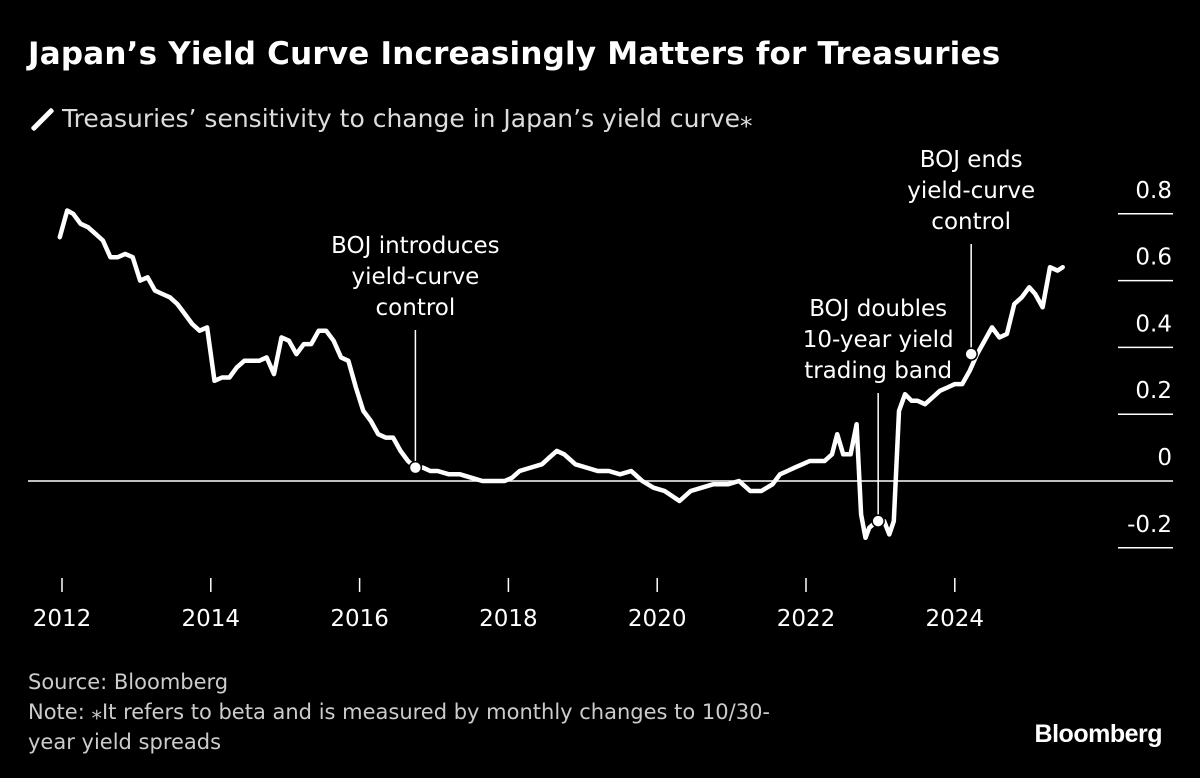  What do you see at coordinates (1098, 734) in the screenshot?
I see `bloomberg-logo: Bloomberg` at bounding box center [1098, 734].